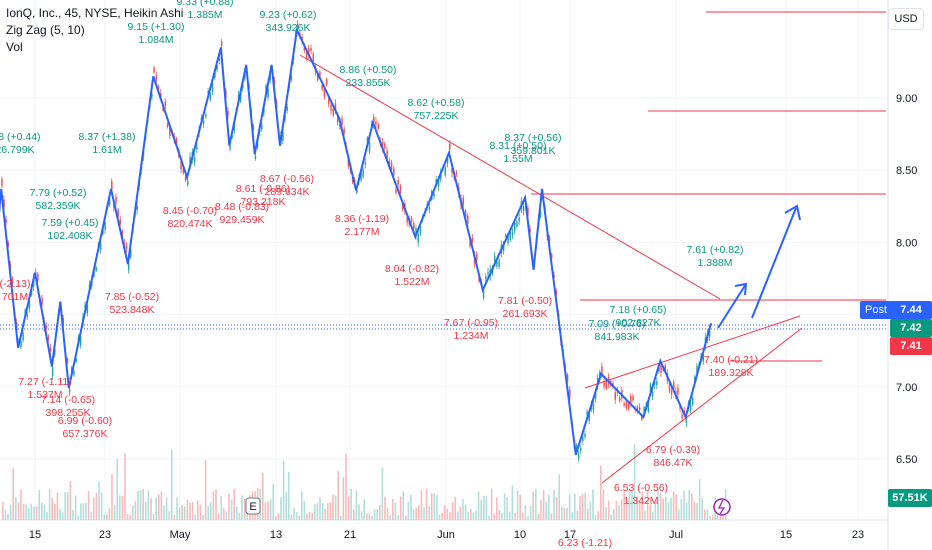 Image resolution: width=932 pixels, height=550 pixels. What do you see at coordinates (190, 224) in the screenshot?
I see `zigzag-label-volume: 820.474K` at bounding box center [190, 224].